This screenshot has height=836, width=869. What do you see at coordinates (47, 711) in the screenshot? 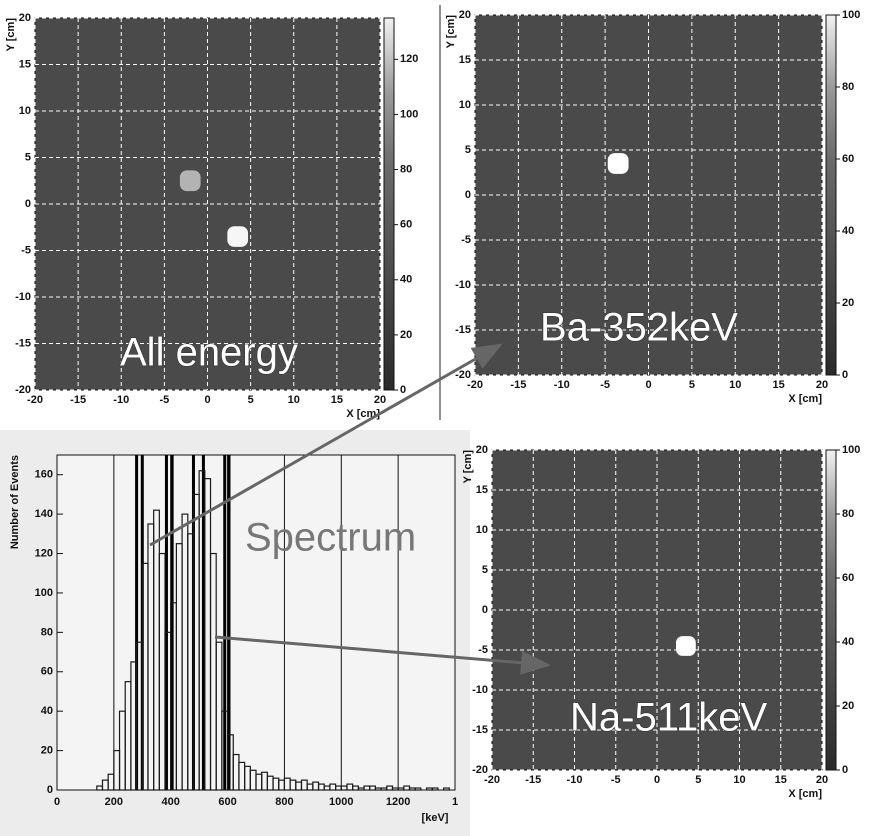
I see `y-tick-label: 40` at bounding box center [47, 711].